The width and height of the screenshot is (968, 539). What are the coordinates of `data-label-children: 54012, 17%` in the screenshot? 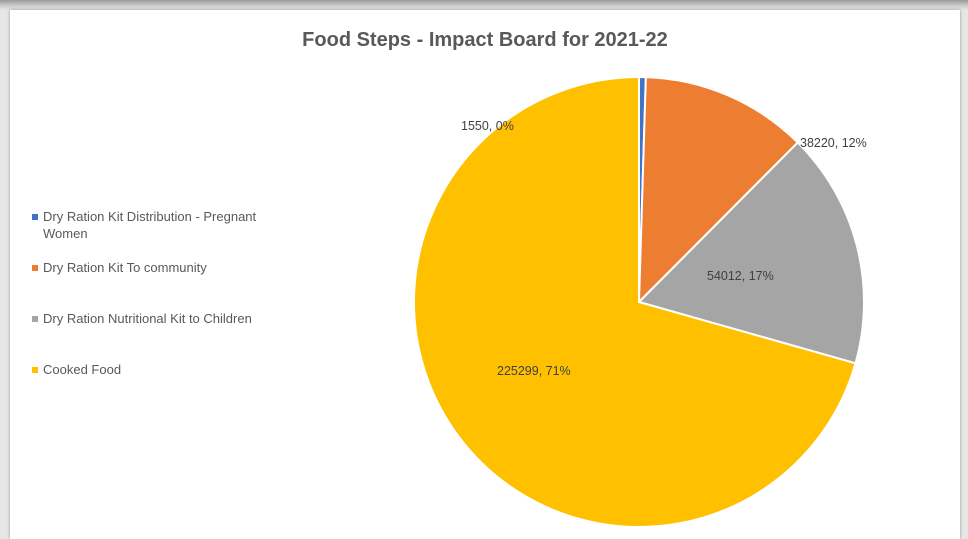 It's located at (740, 276).